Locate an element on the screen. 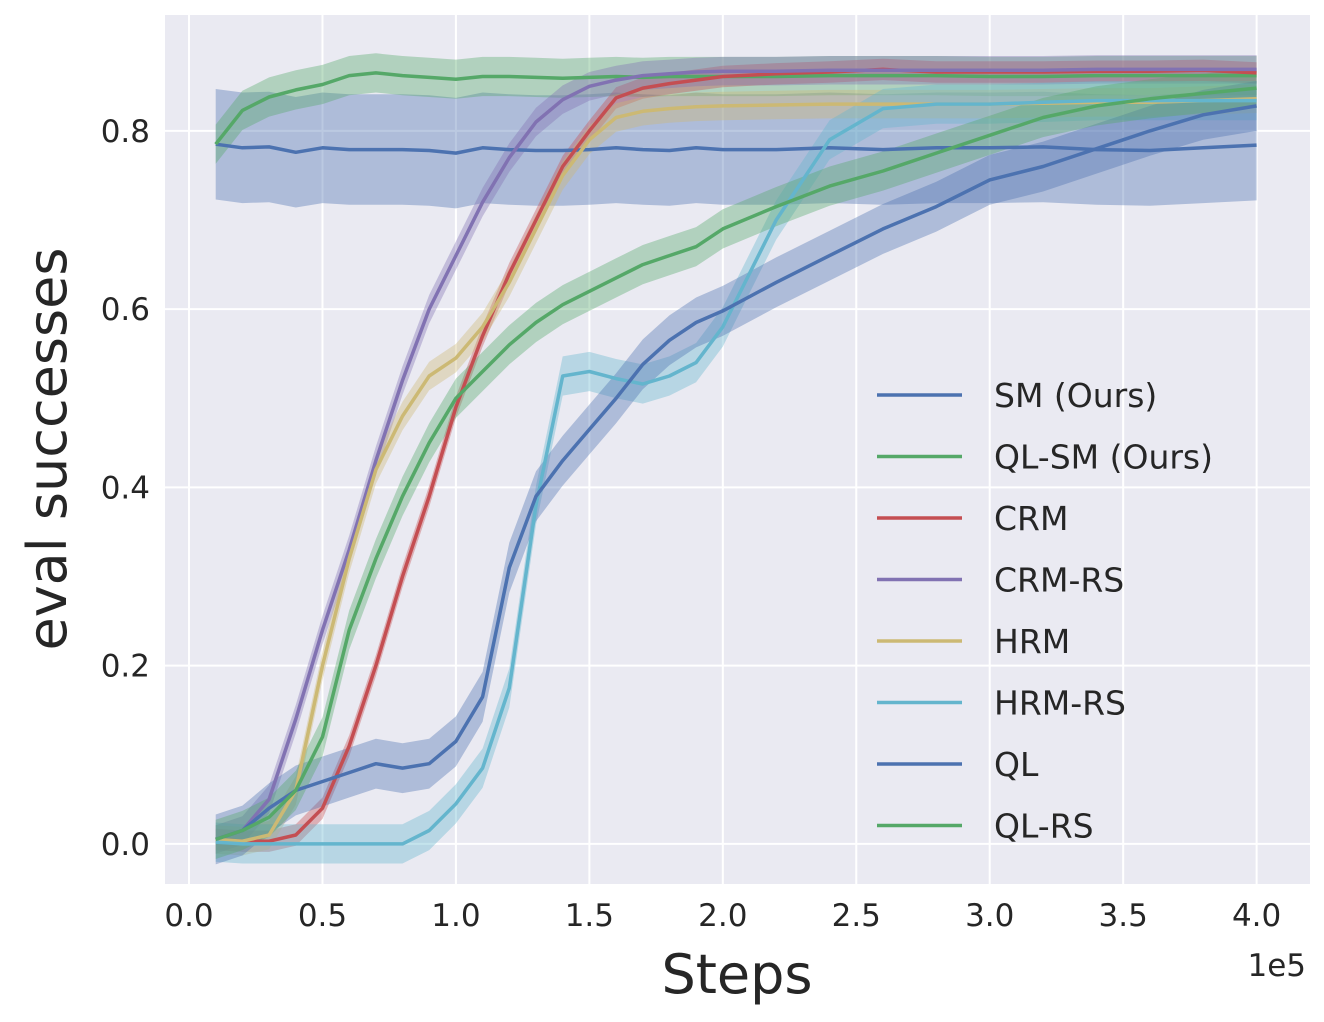  x-tick-labels: 0.0 0.5 1.0 1.5 2.0 2.5 3.0 3.5 4.0 is located at coordinates (722, 916).